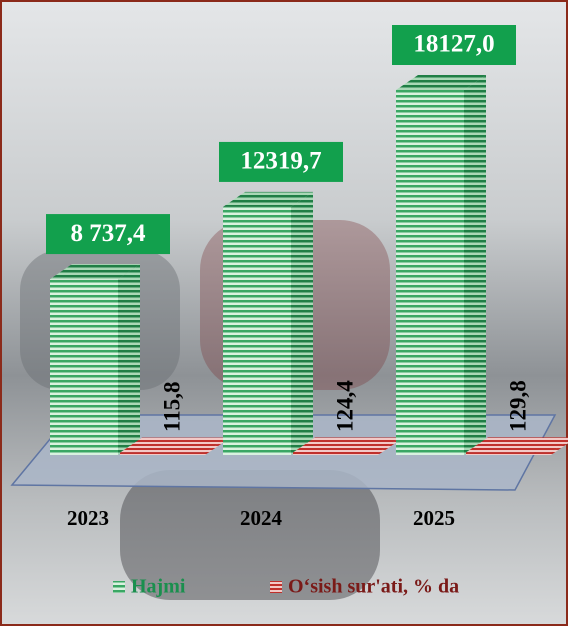 The height and width of the screenshot is (626, 568). What do you see at coordinates (171, 407) in the screenshot?
I see `value-label: 115,8` at bounding box center [171, 407].